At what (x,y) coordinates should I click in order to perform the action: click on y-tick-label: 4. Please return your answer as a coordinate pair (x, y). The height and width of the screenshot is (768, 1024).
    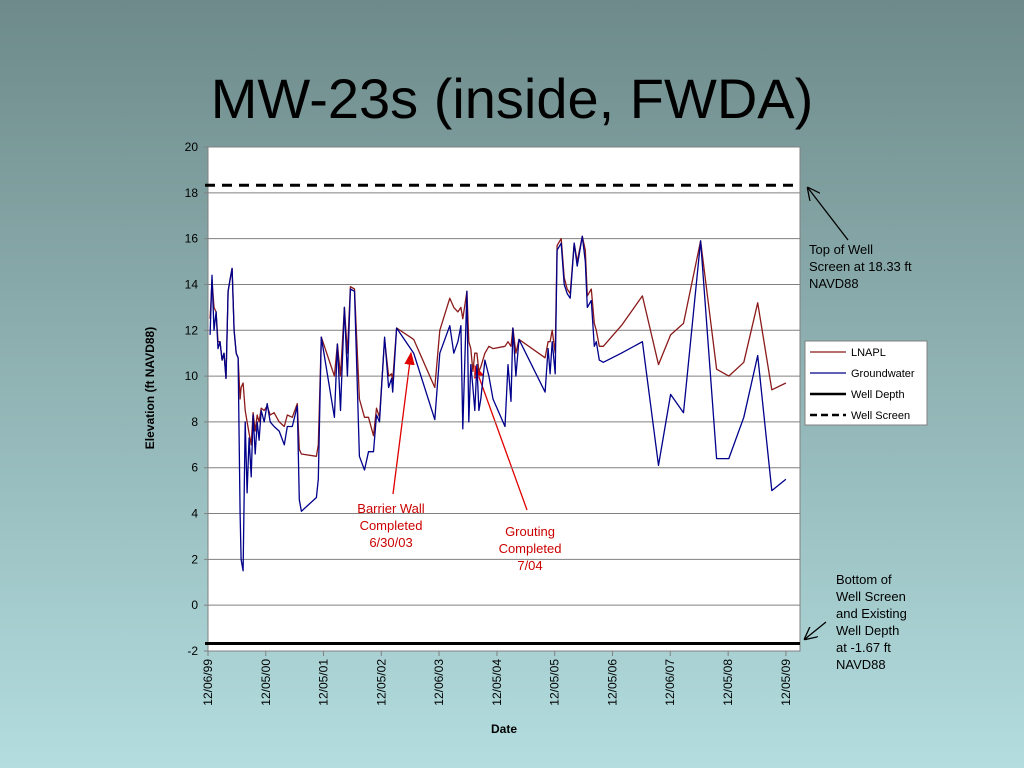
    Looking at the image, I should click on (194, 514).